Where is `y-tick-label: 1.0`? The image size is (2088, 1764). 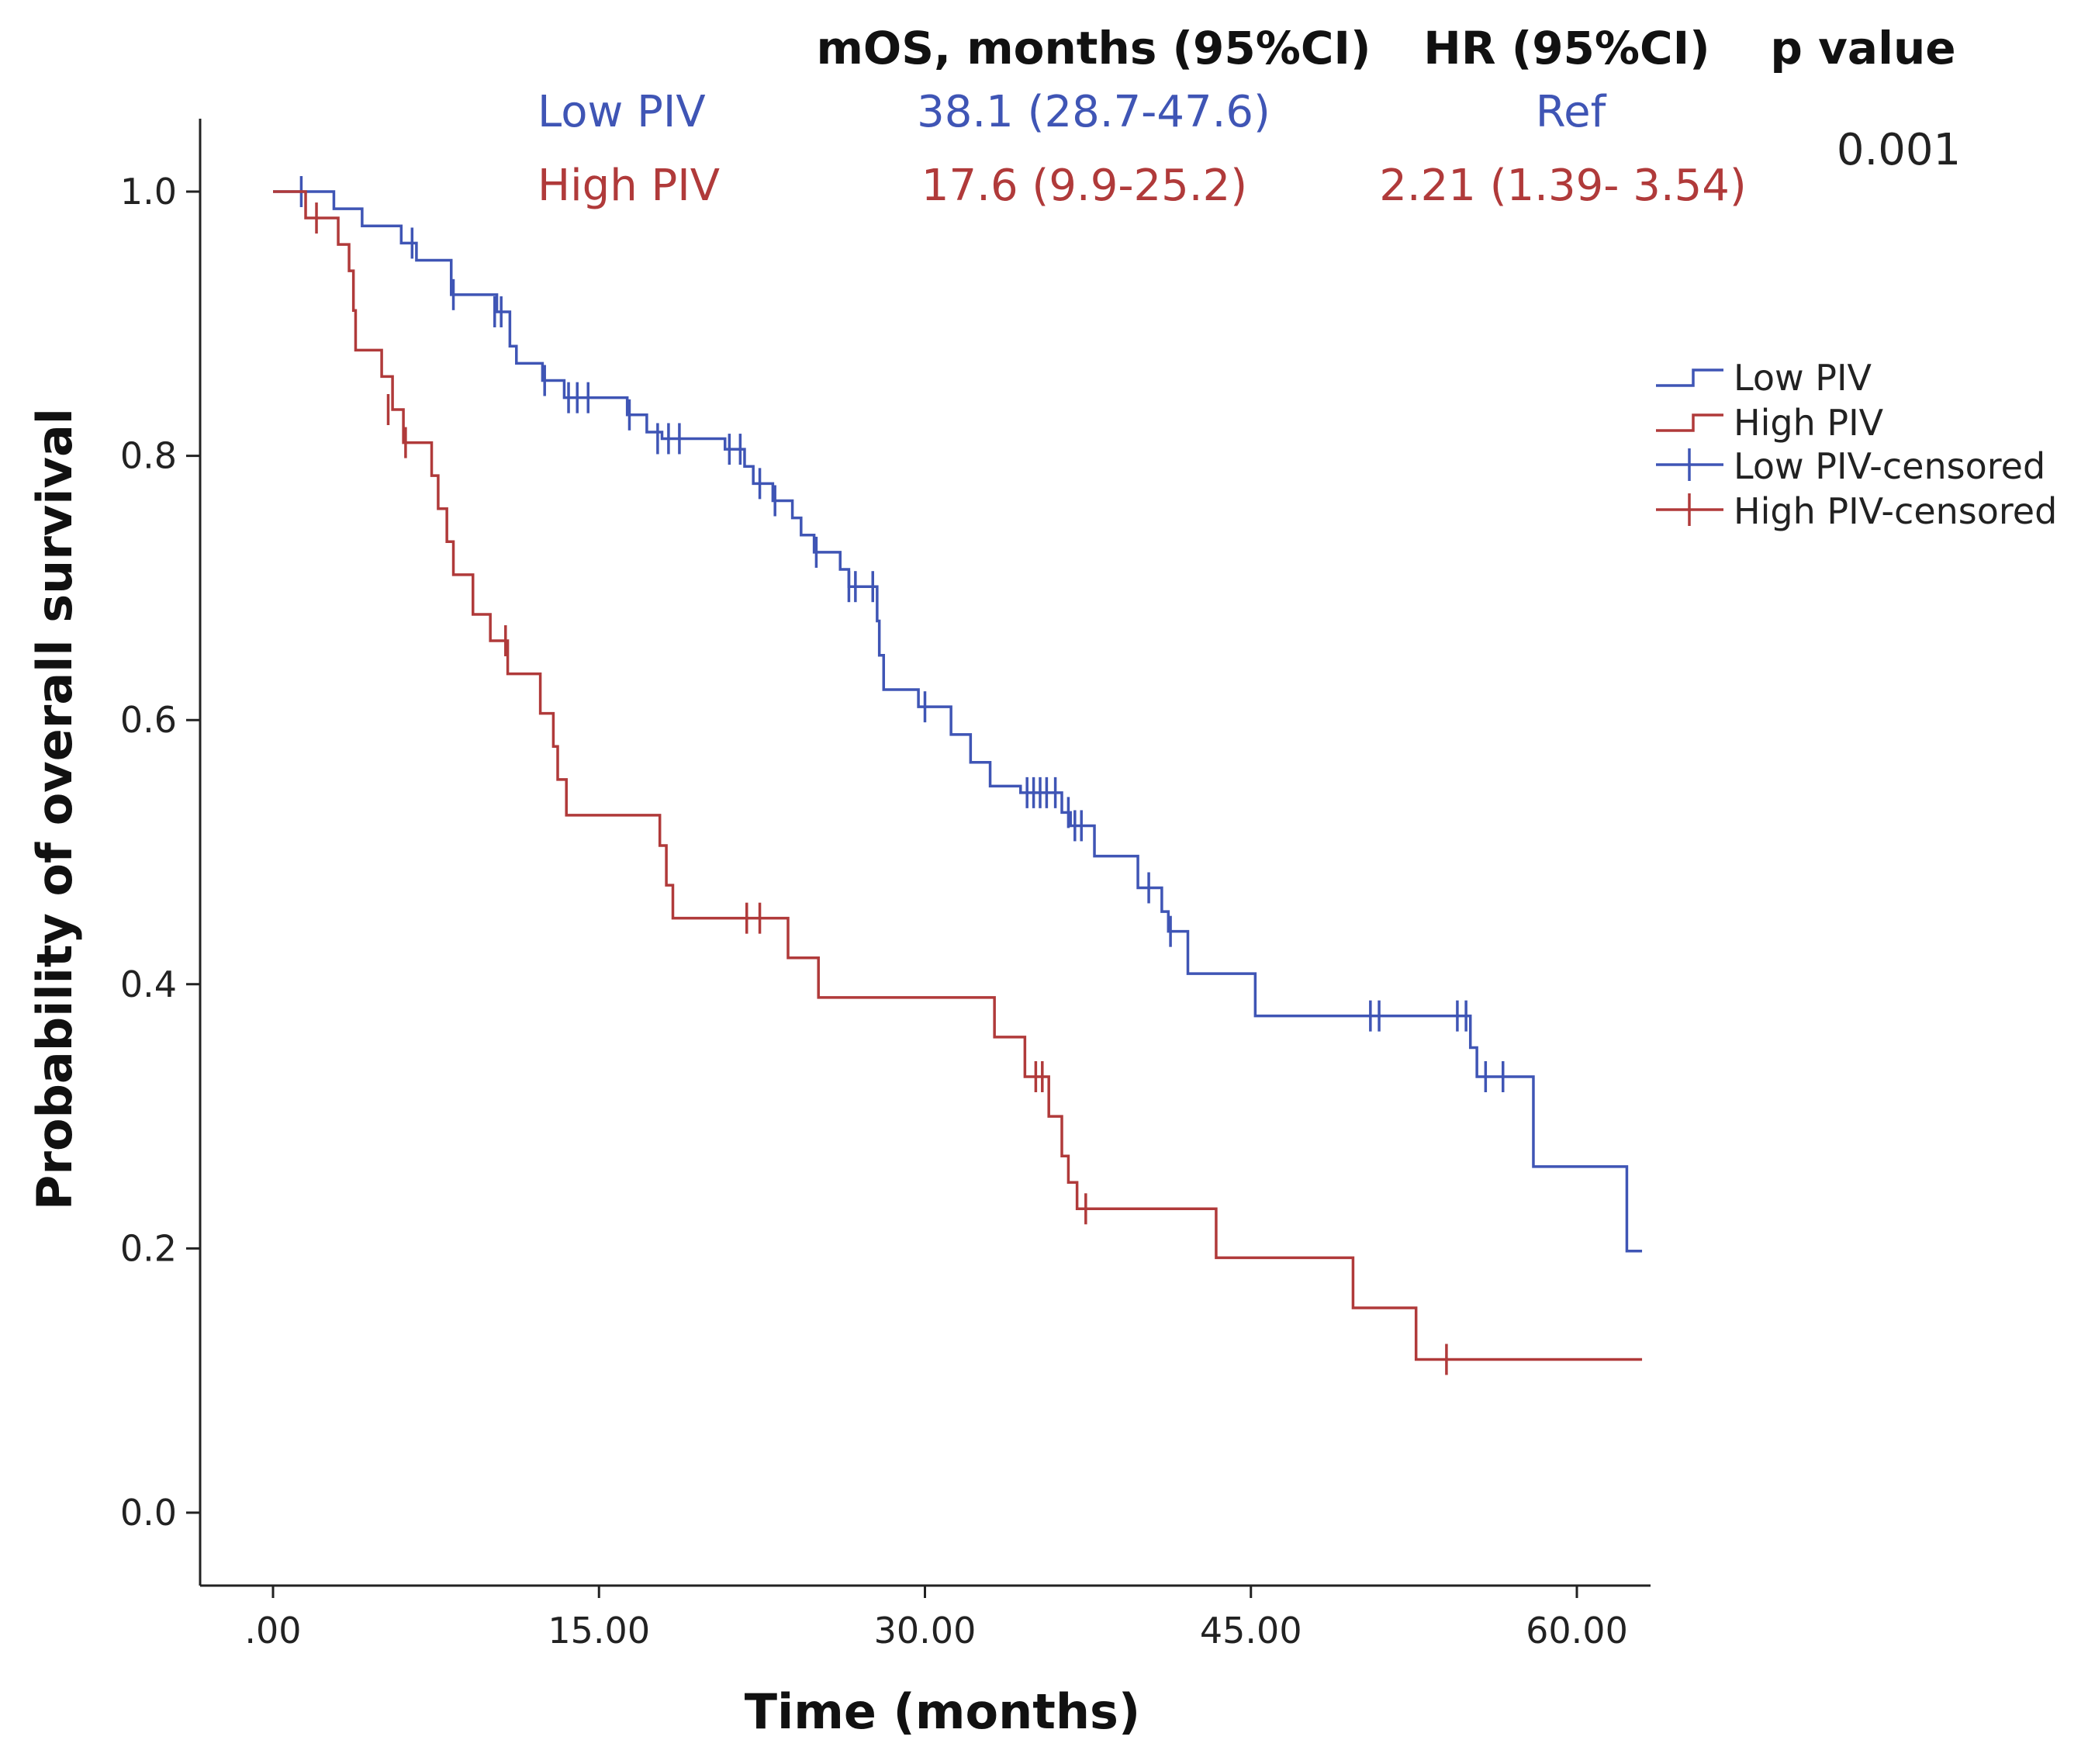
y-tick-label: 1.0 is located at coordinates (148, 192).